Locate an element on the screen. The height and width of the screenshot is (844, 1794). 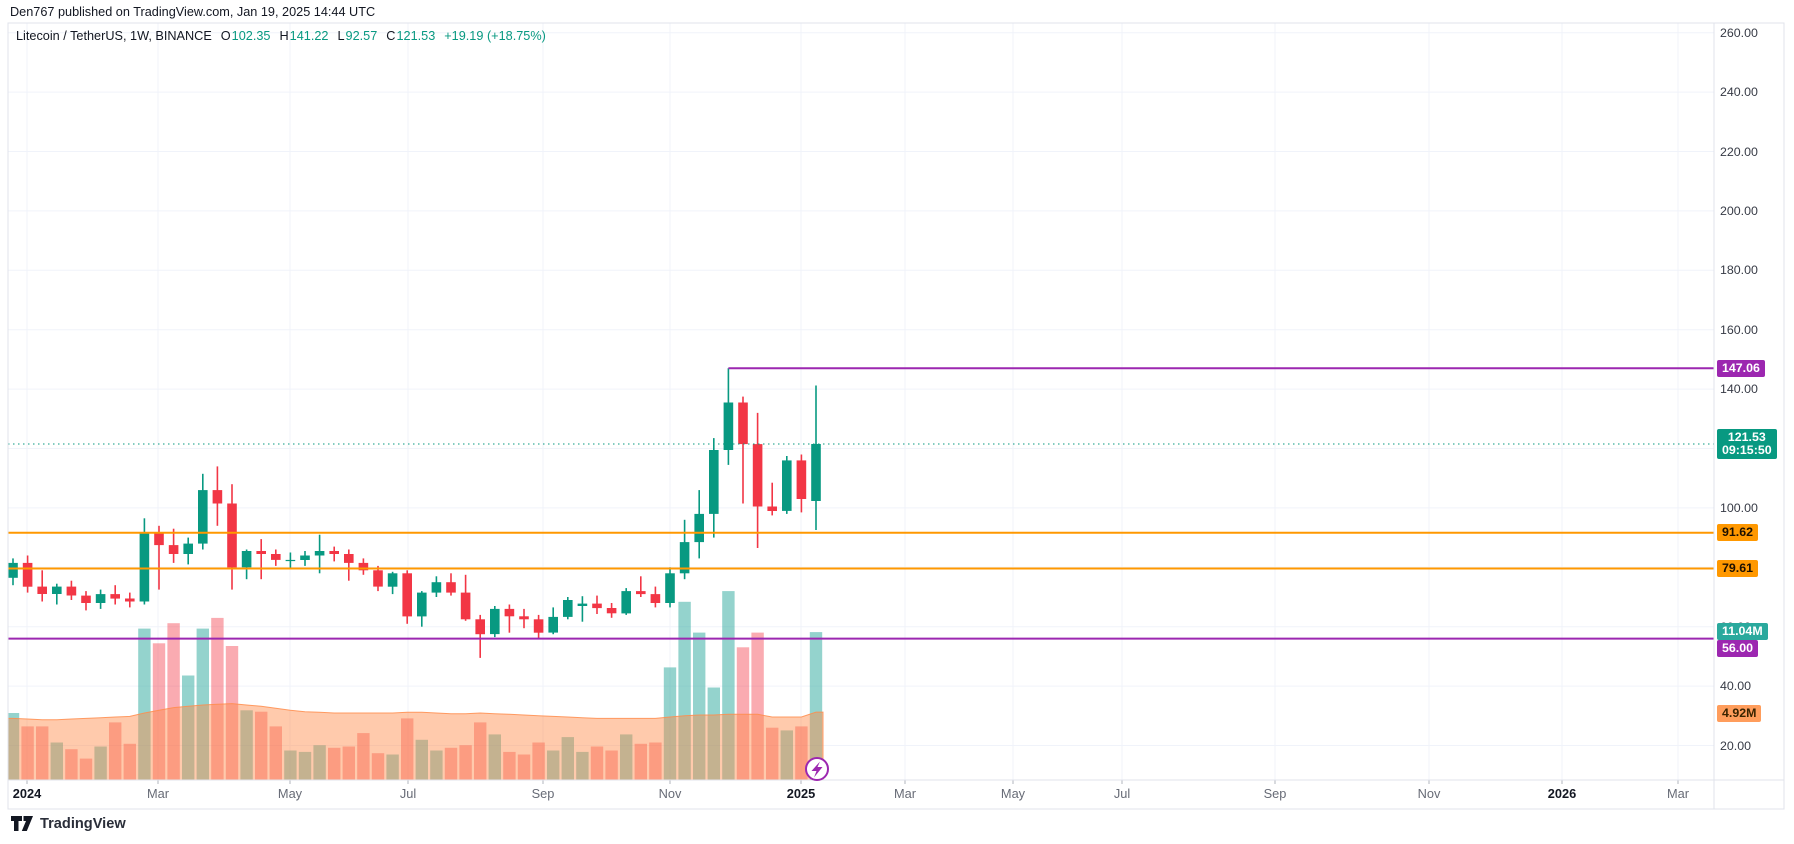
ohlc-label: C is located at coordinates (391, 36).